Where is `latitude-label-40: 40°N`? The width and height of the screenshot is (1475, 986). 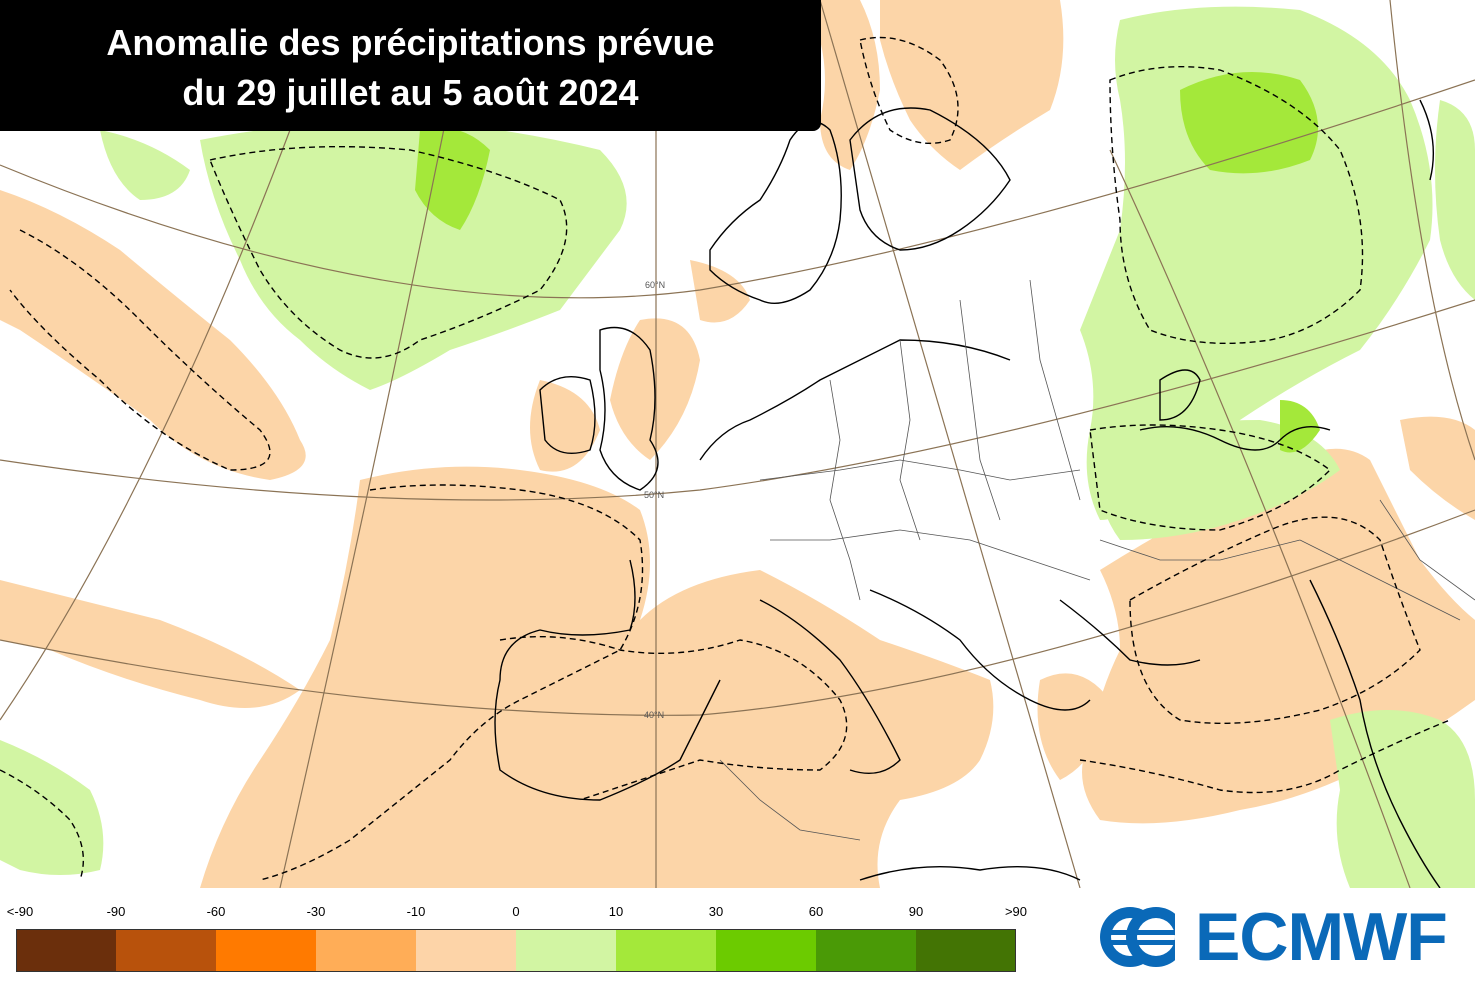
latitude-label-40: 40°N is located at coordinates (654, 715).